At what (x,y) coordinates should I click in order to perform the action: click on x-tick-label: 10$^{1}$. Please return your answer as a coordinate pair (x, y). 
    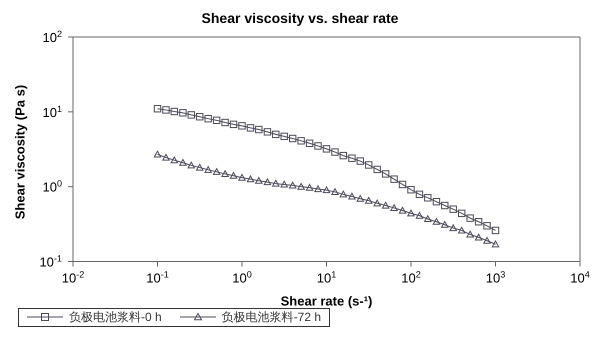
    Looking at the image, I should click on (326, 278).